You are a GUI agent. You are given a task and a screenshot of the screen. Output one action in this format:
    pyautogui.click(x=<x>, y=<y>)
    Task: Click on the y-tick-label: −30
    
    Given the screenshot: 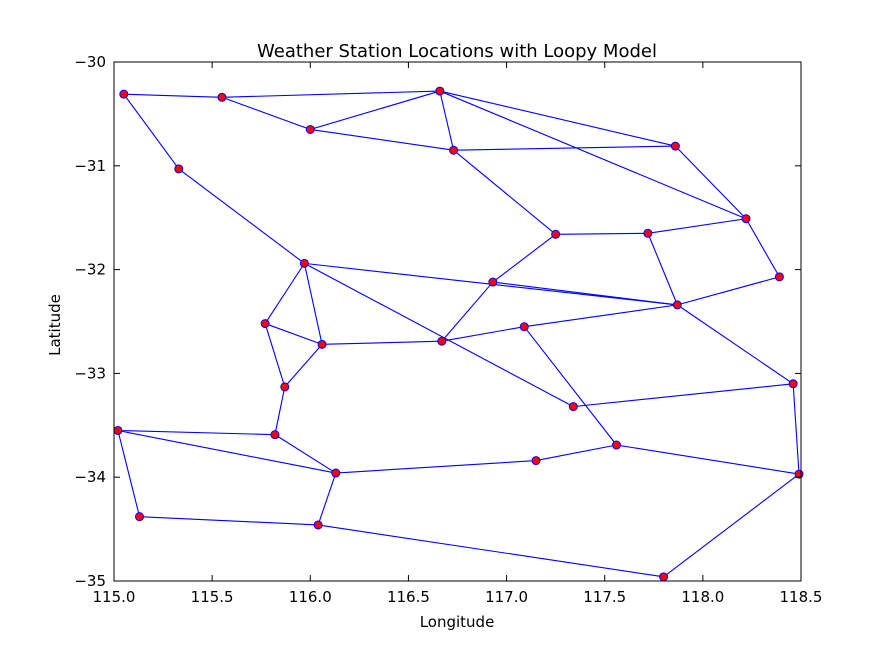 What is the action you would take?
    pyautogui.click(x=90, y=62)
    